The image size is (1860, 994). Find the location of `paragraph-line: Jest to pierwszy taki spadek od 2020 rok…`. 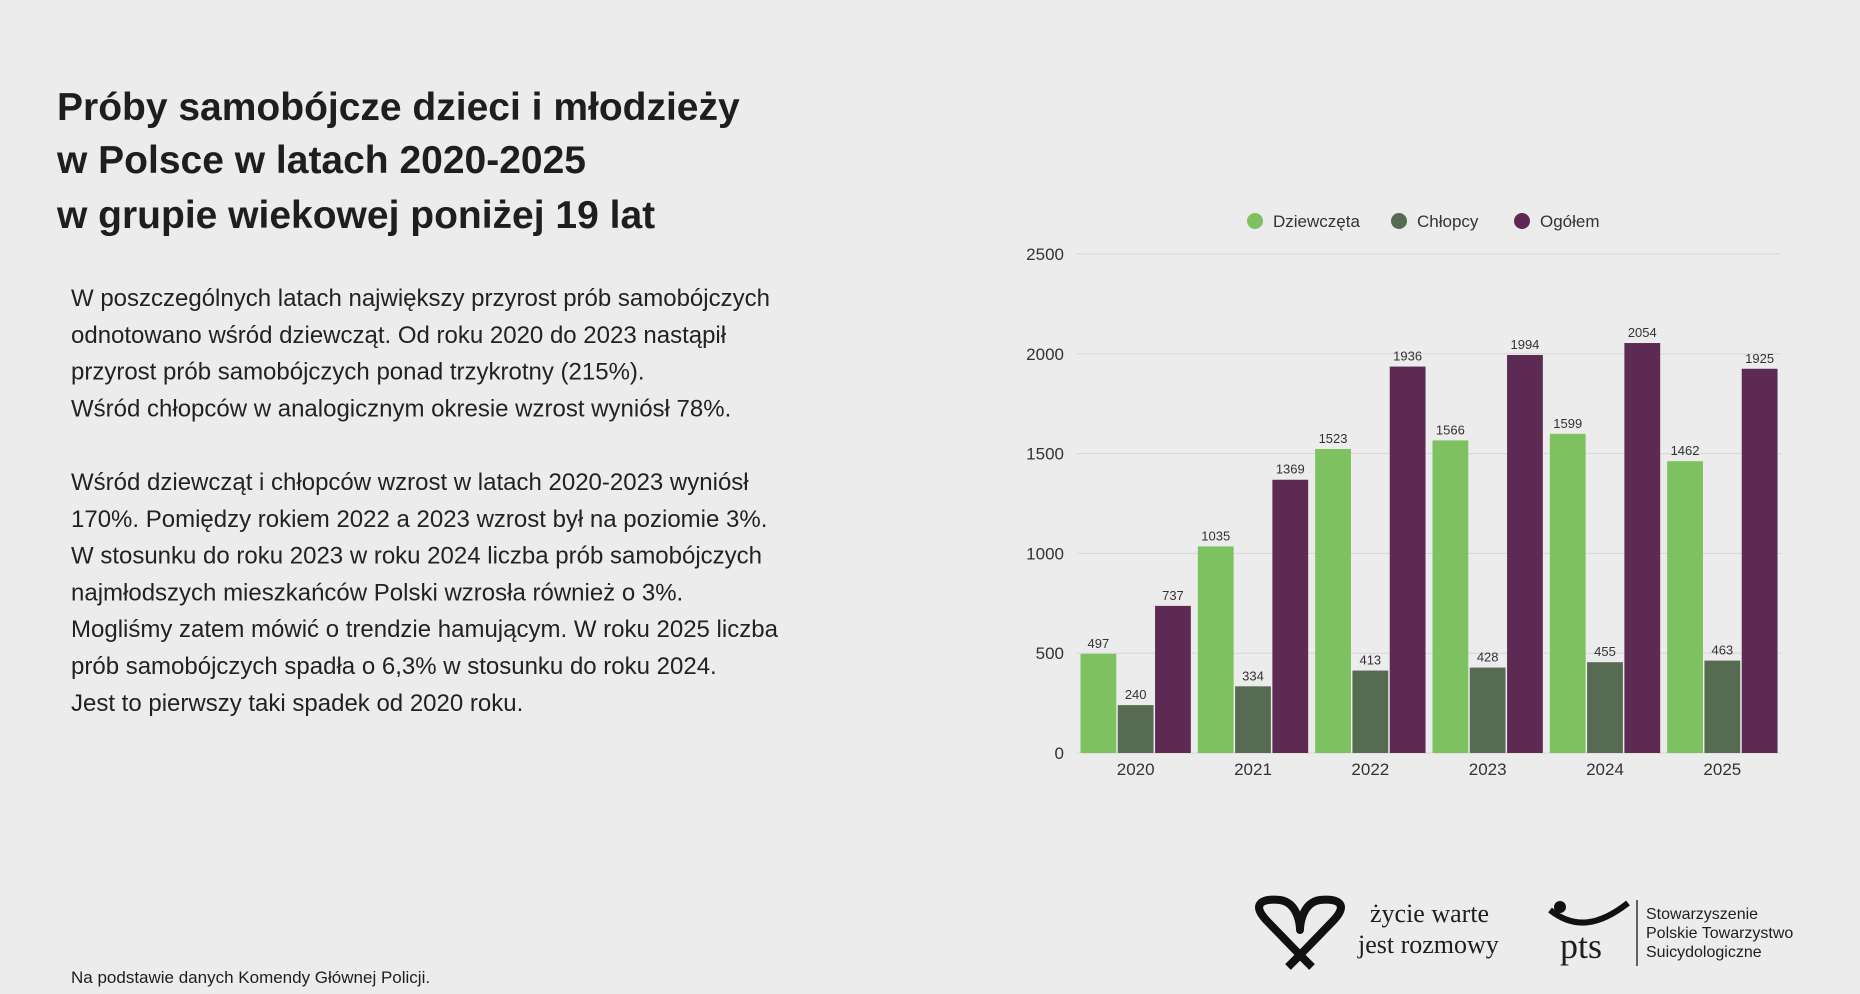

paragraph-line: Jest to pierwszy taki spadek od 2020 rok… is located at coordinates (297, 703).